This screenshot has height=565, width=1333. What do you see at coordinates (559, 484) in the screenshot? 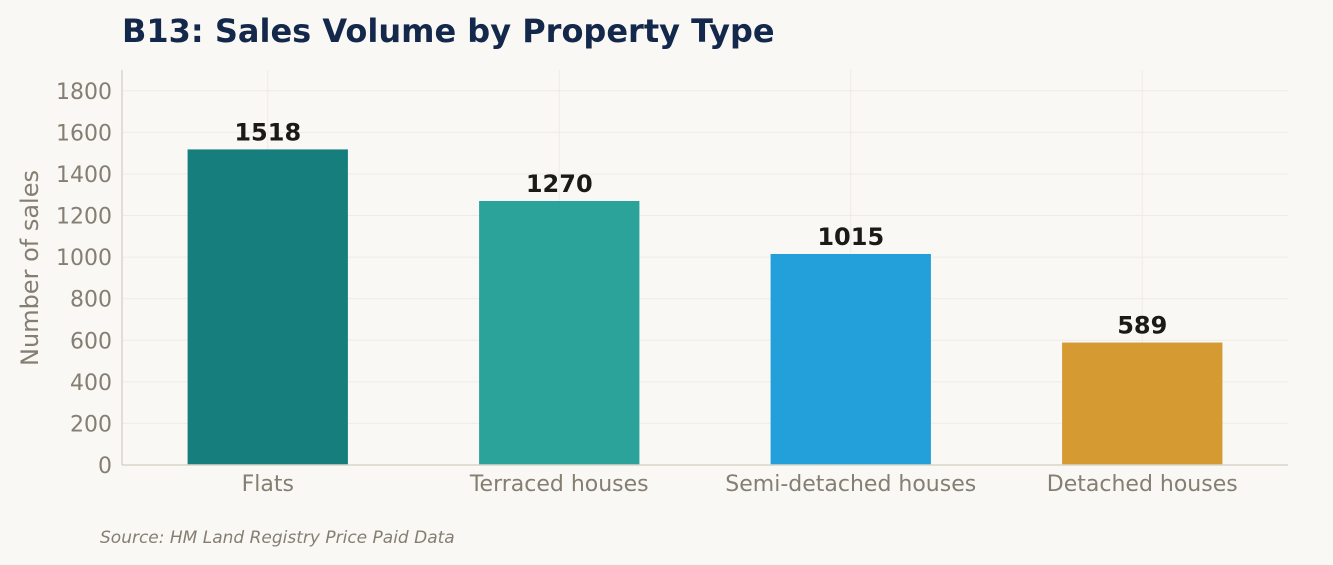
I see `x-tick-label: Terraced houses` at bounding box center [559, 484].